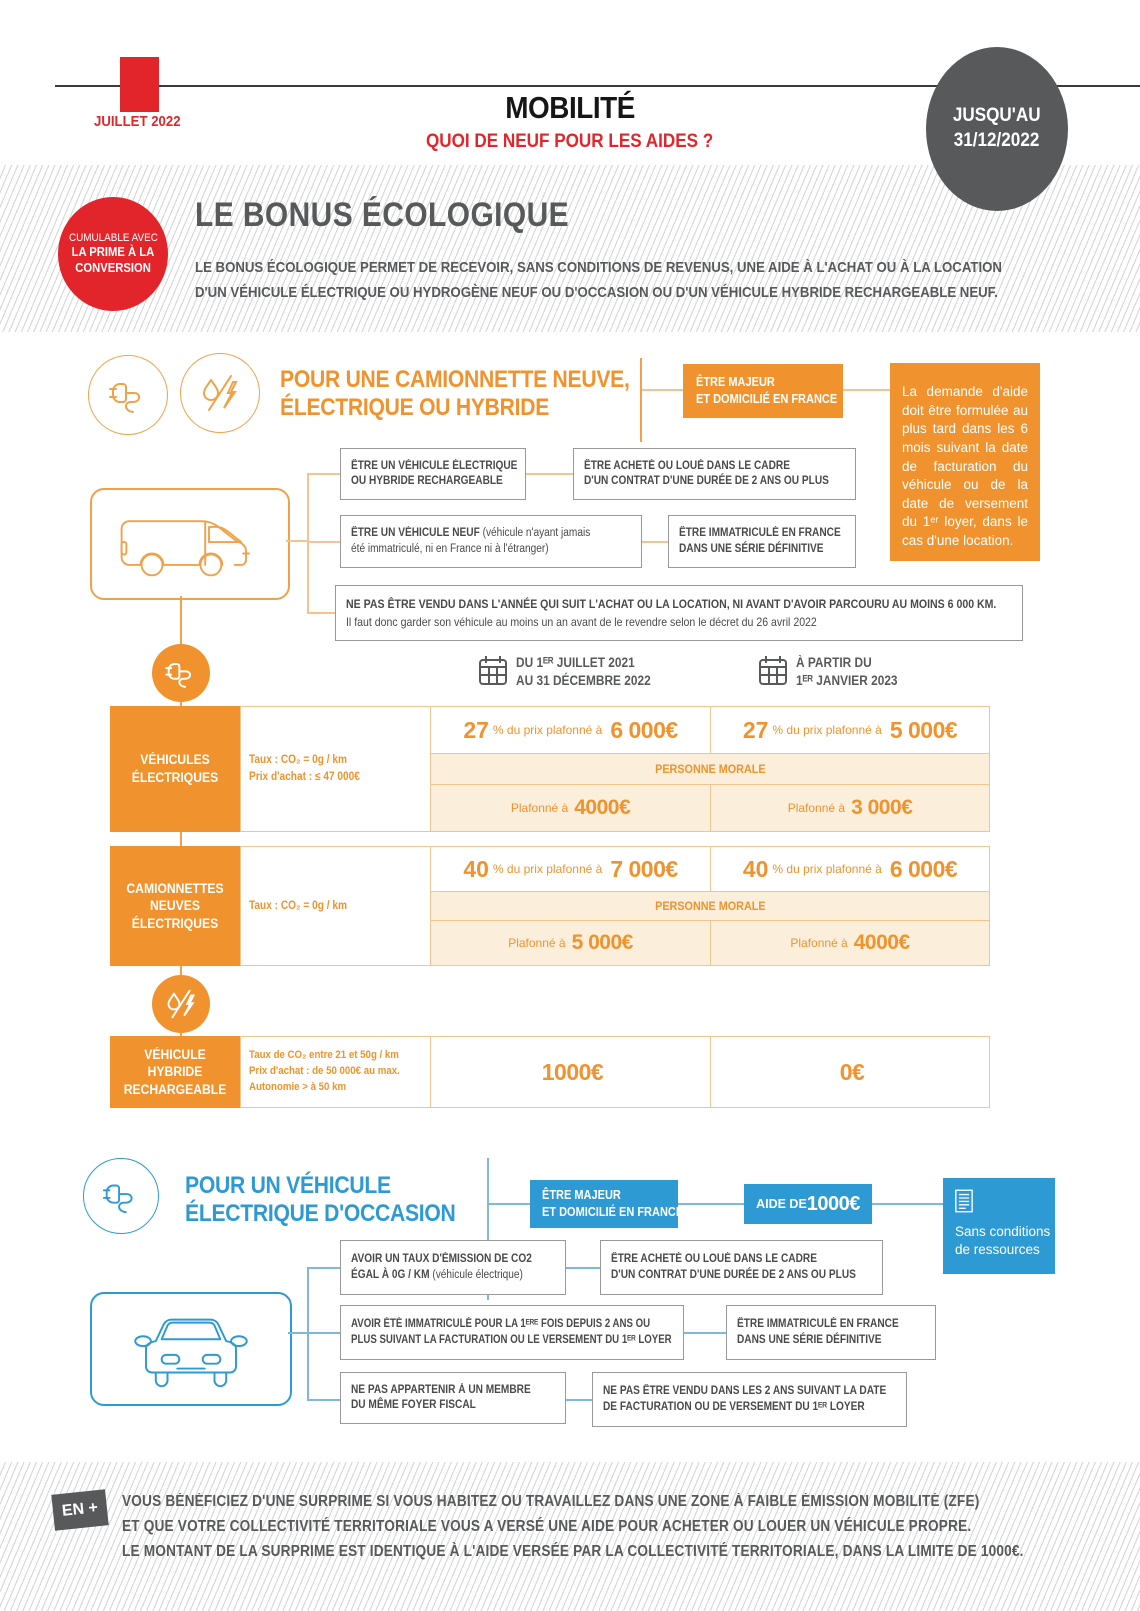 This screenshot has height=1611, width=1140. What do you see at coordinates (572, 1071) in the screenshot?
I see `row3-value-period1: 1000€` at bounding box center [572, 1071].